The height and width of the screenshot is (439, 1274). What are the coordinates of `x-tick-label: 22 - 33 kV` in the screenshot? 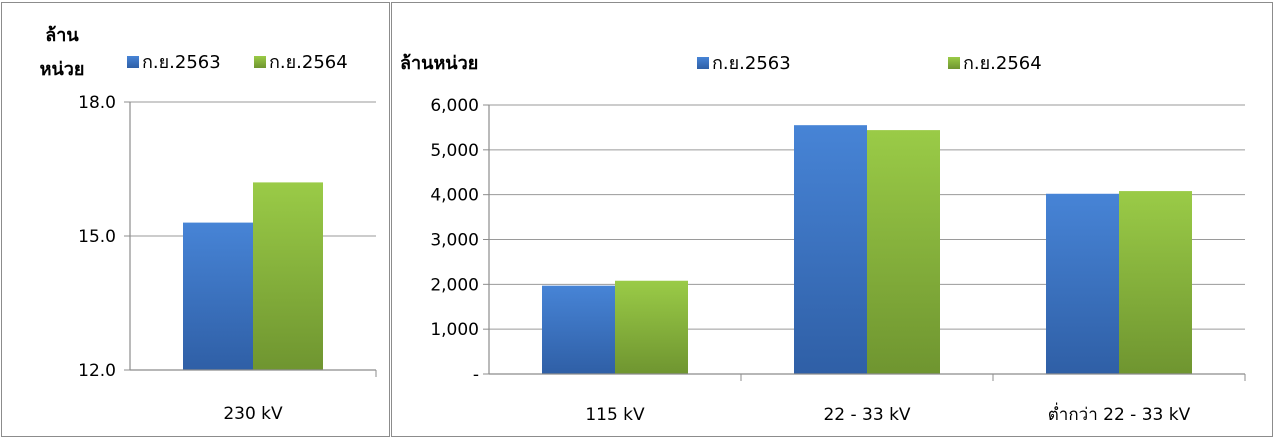 It's located at (866, 415).